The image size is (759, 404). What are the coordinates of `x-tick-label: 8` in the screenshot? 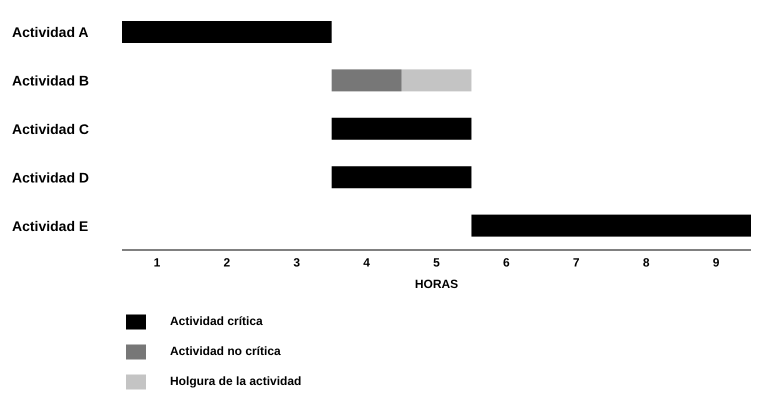 It's located at (646, 263).